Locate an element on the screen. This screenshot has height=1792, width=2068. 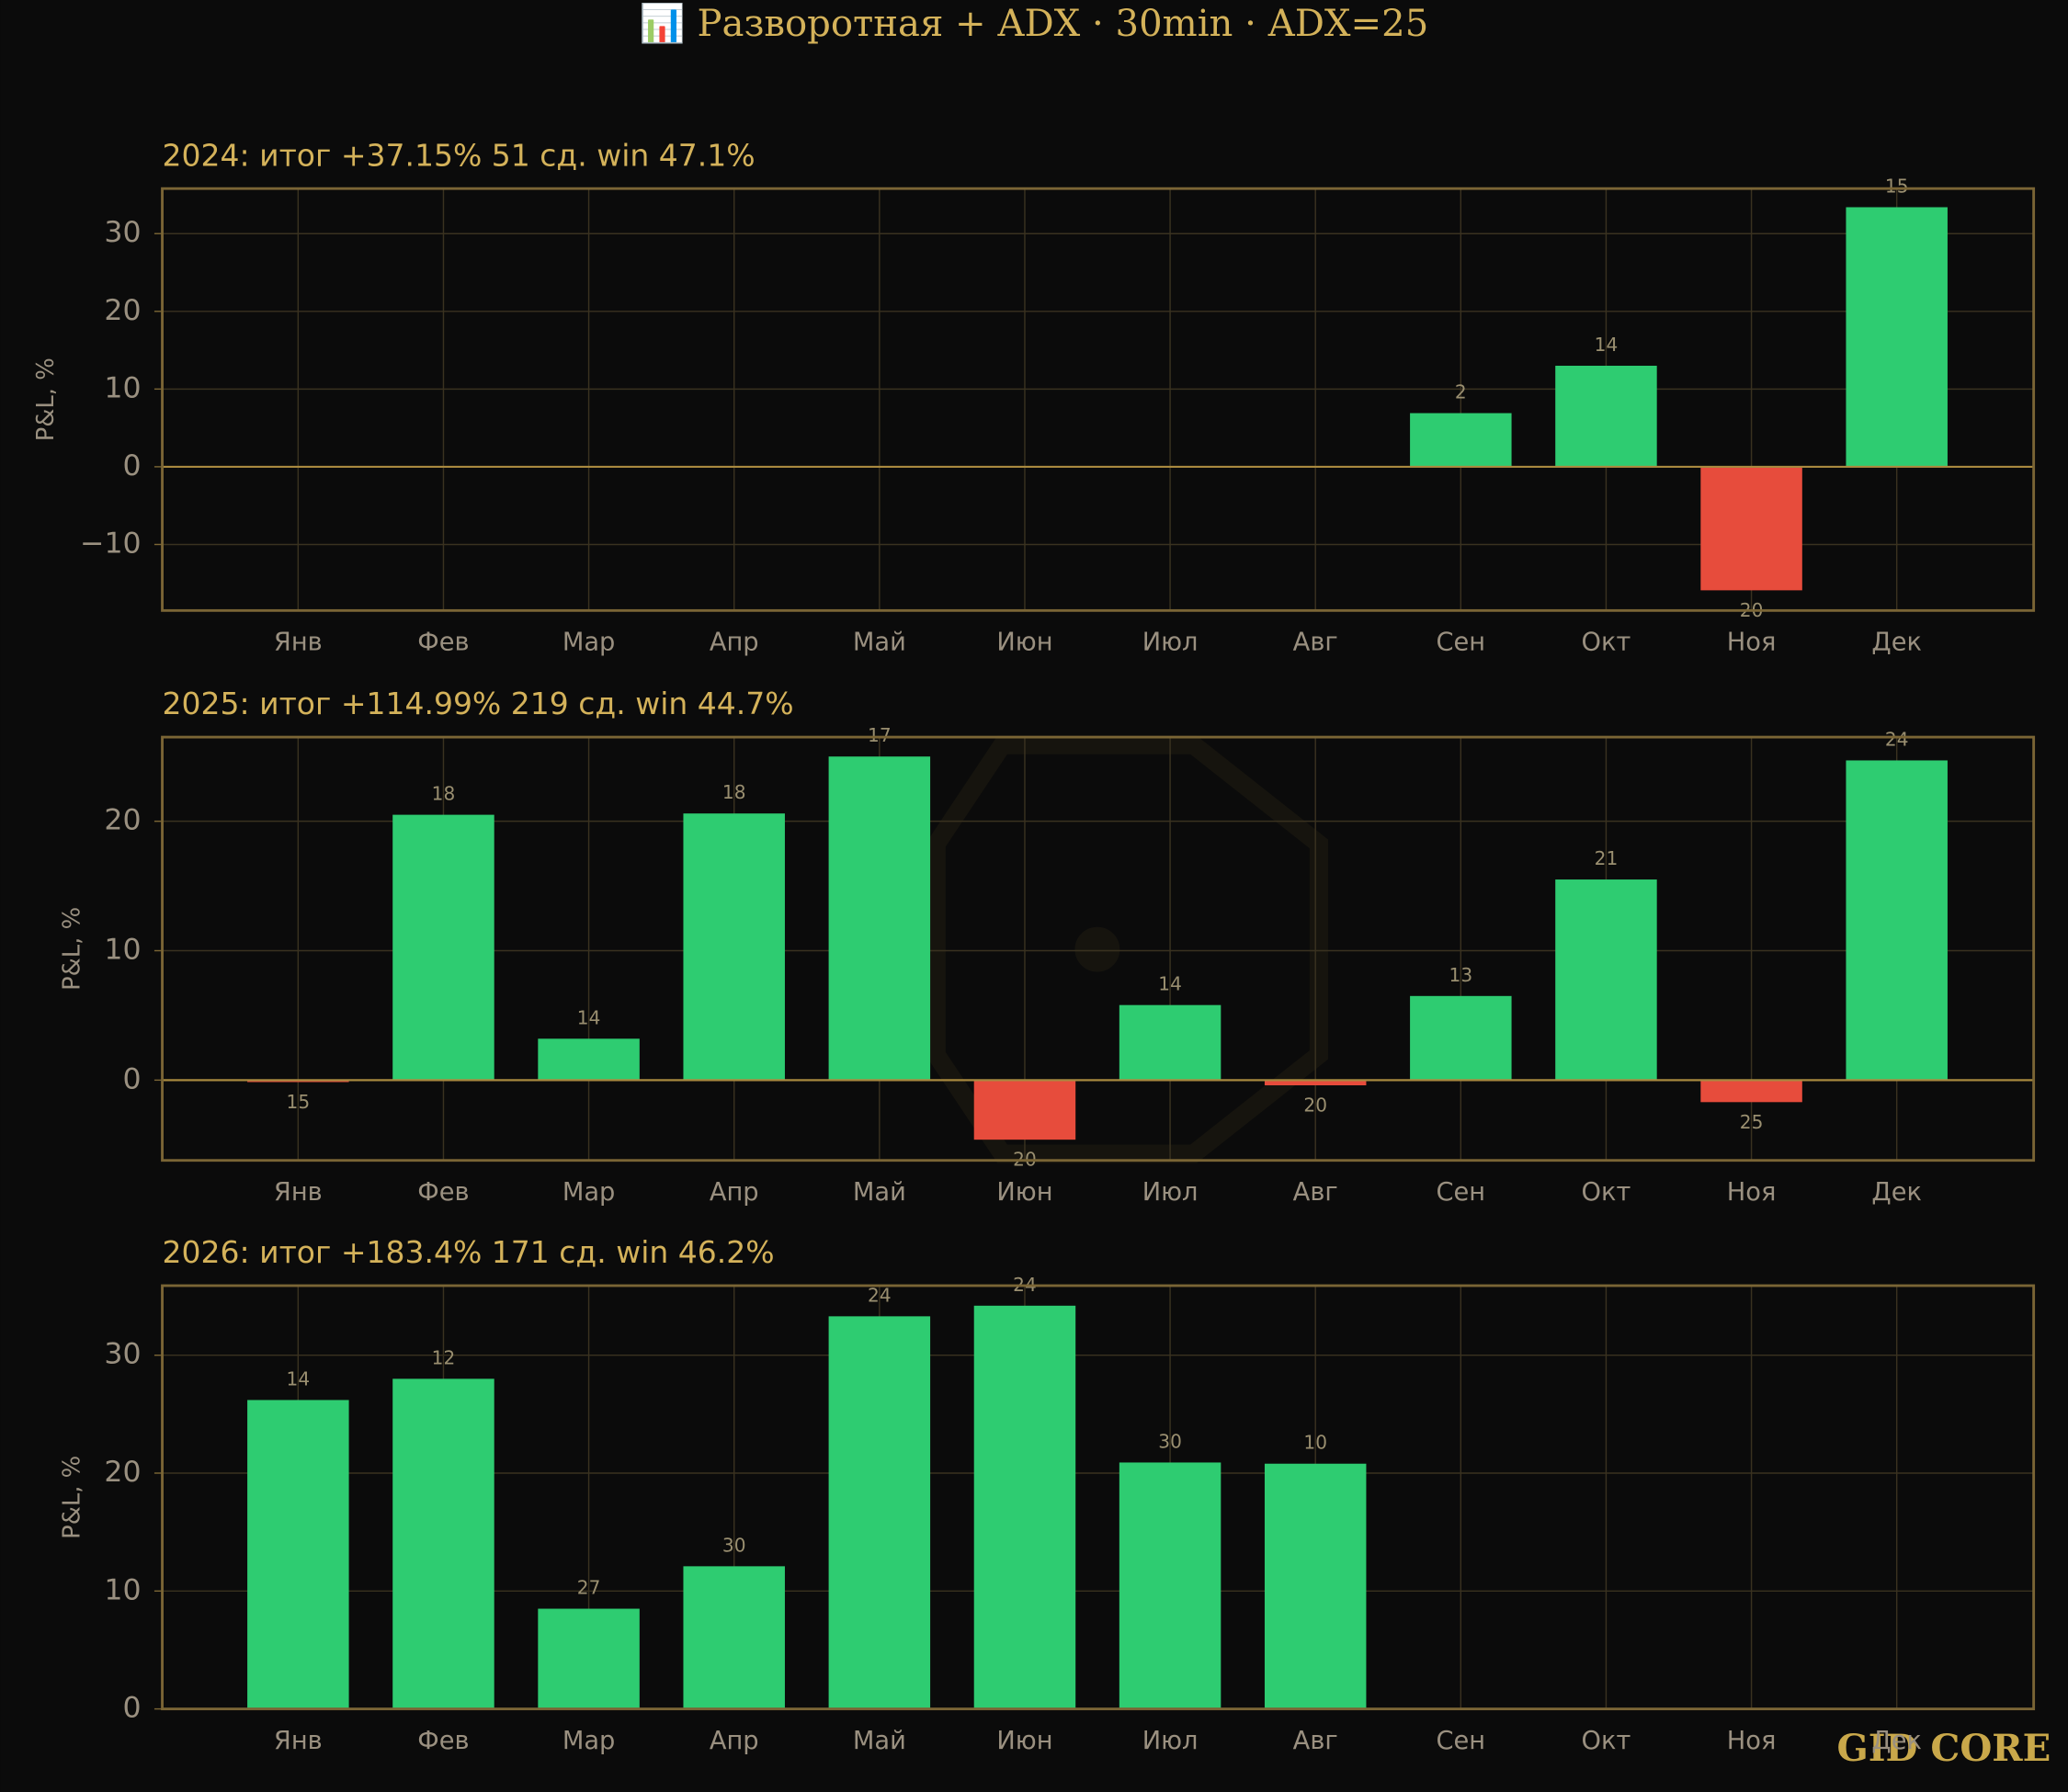
trade-count-label: 21 is located at coordinates (1607, 858).